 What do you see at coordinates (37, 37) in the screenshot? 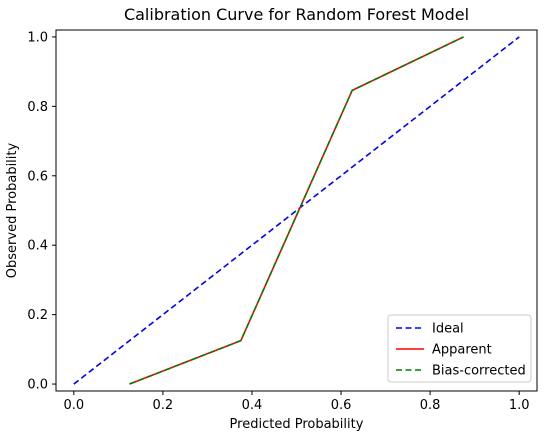
I see `y-tick-label: 1.0` at bounding box center [37, 37].